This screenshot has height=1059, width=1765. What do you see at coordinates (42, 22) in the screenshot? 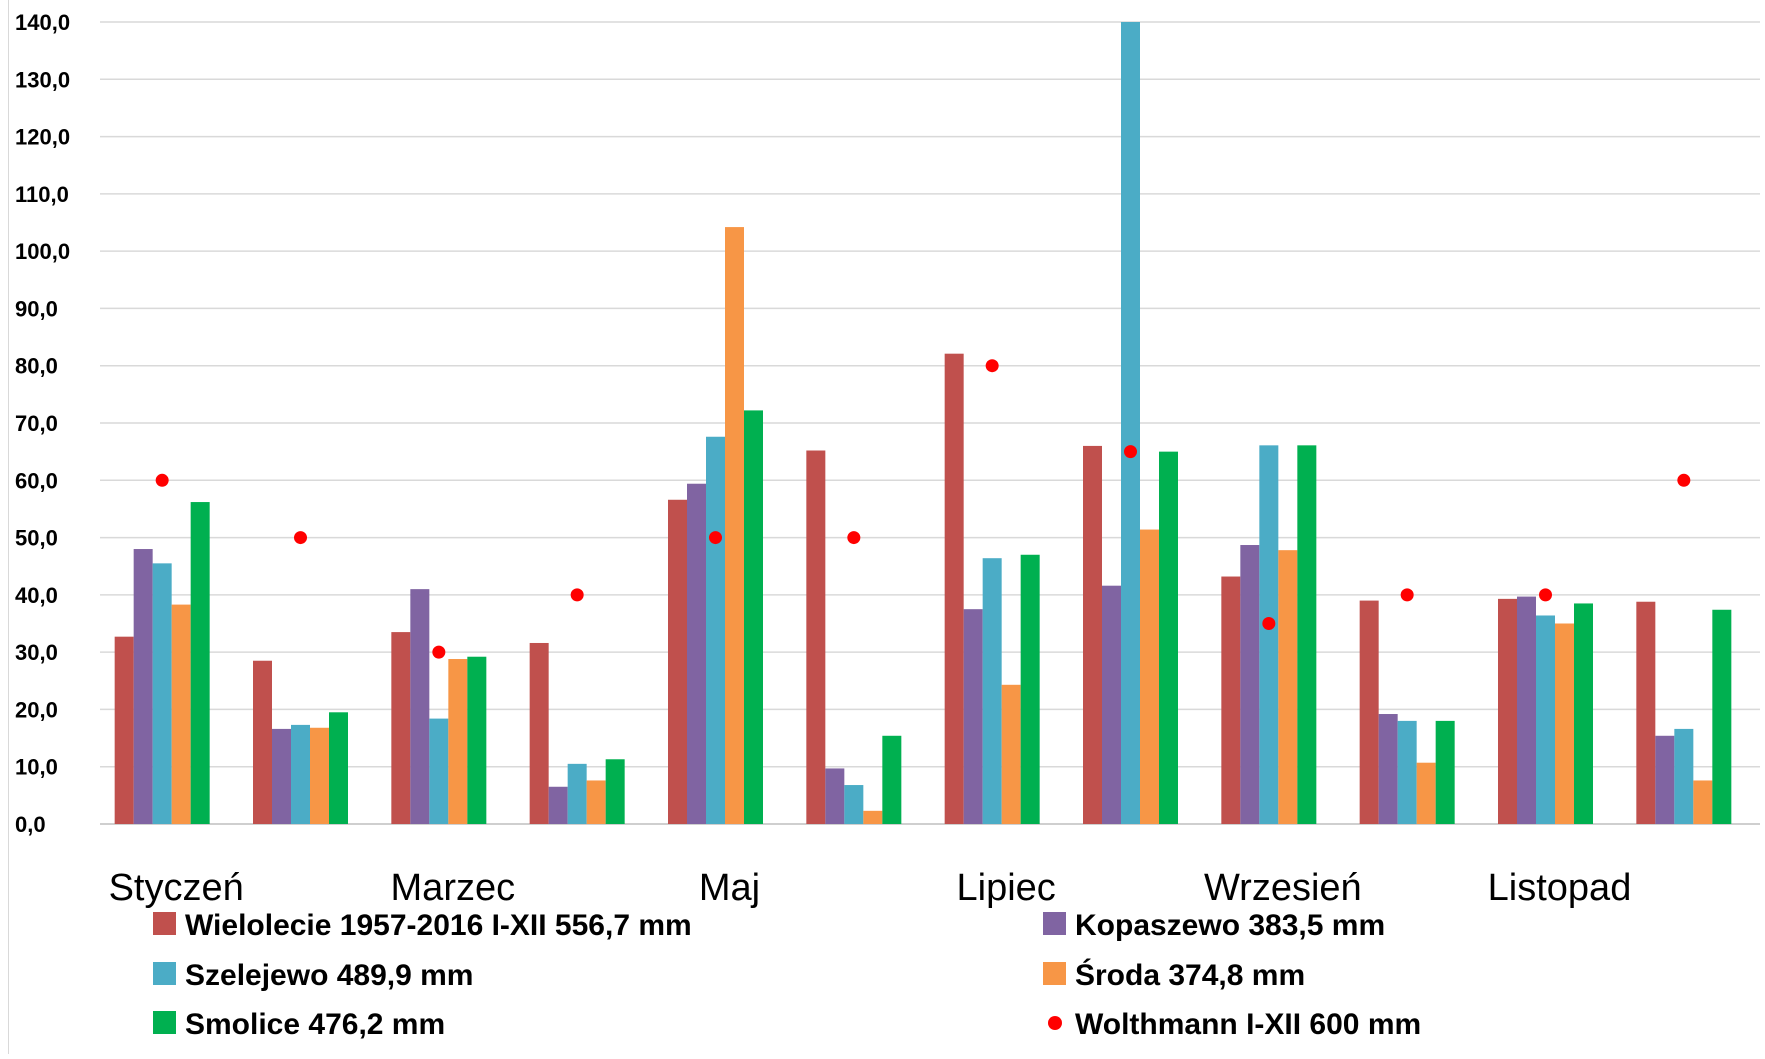
I see `y-tick-label: 140,0` at bounding box center [42, 22].